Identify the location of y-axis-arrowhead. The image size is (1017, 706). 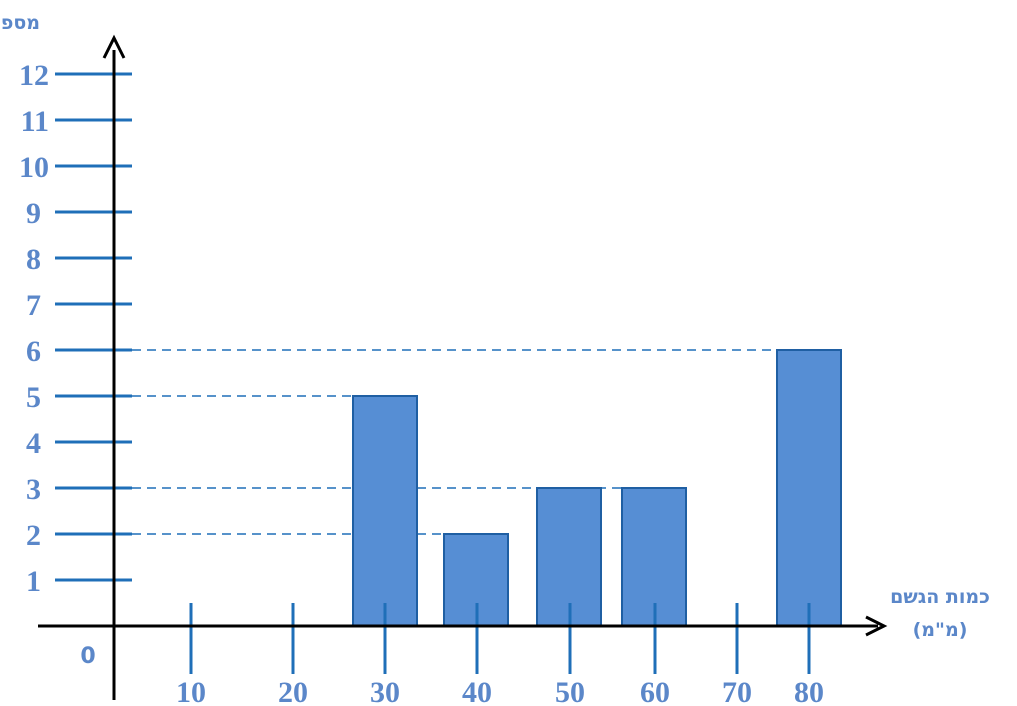
(114, 46).